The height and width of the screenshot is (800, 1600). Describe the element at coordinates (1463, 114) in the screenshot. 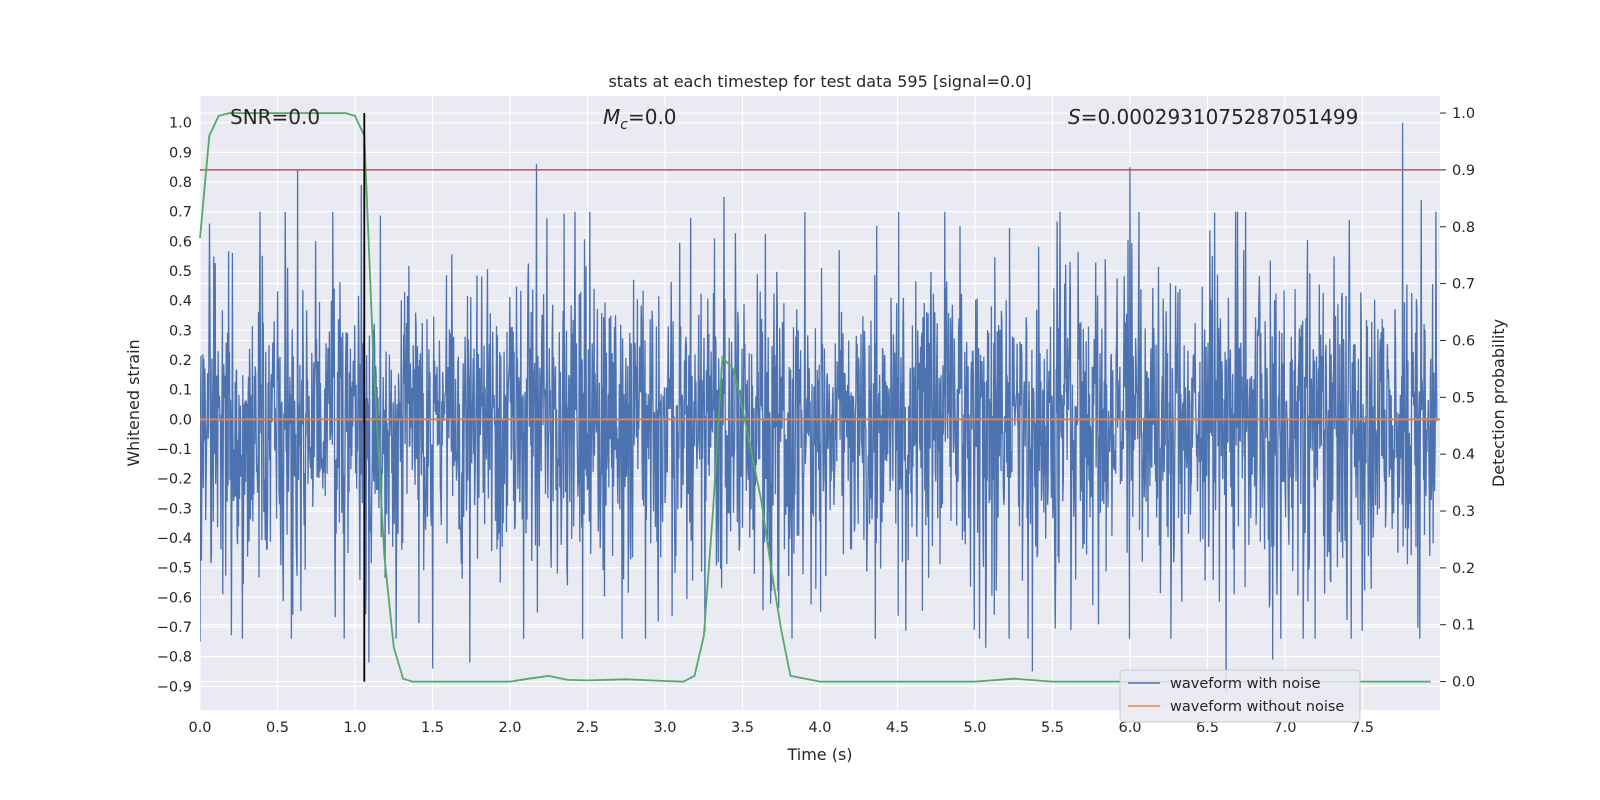

I see `y-right-tick-label: 1.0` at that location.